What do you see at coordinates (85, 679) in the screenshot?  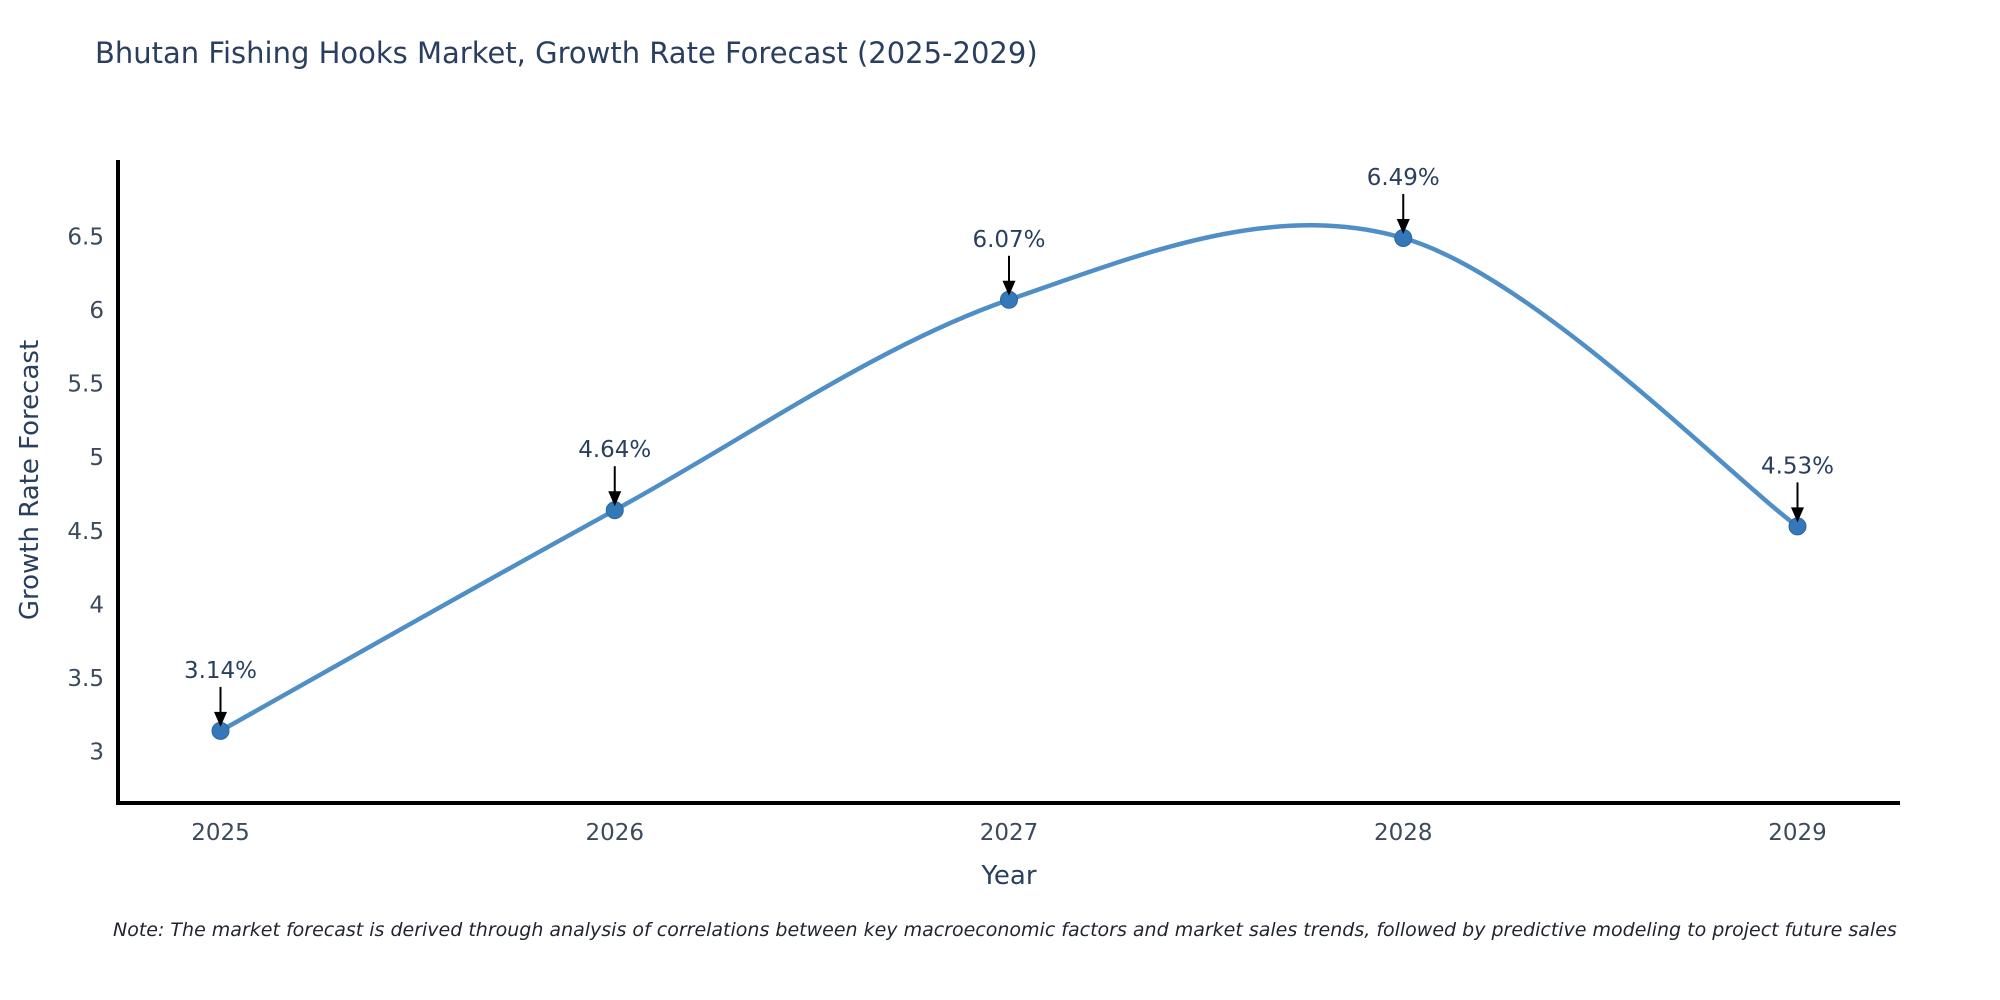 I see `y-tick-label: 3.5` at bounding box center [85, 679].